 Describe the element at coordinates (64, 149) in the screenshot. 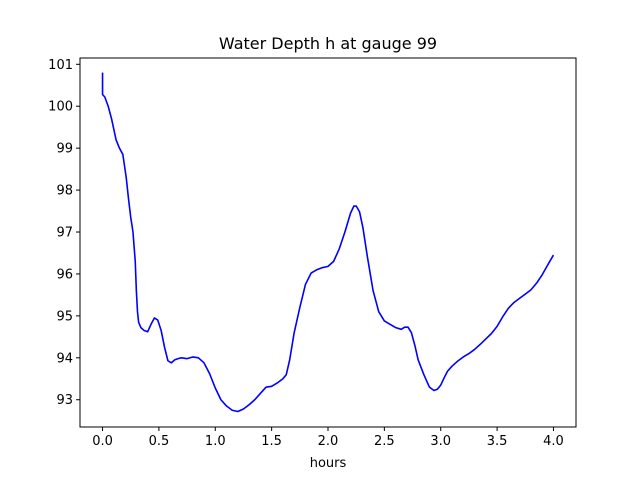

I see `y-tick-label: 99` at that location.